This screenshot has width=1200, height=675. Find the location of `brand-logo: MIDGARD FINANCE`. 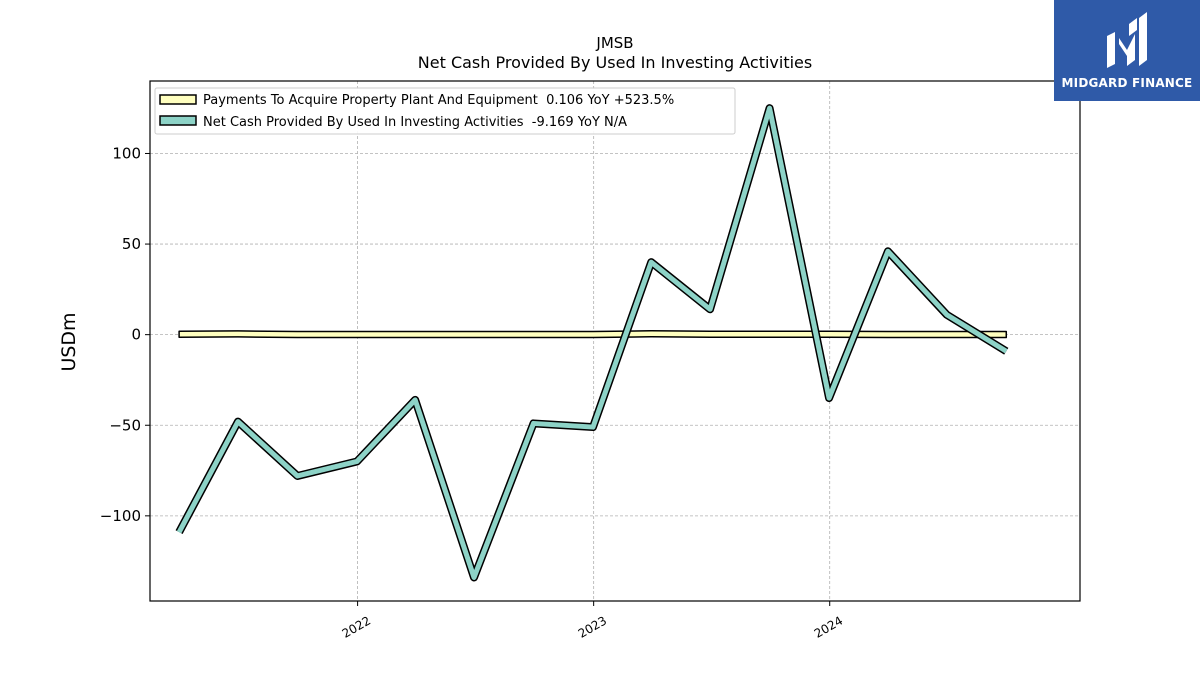

brand-logo: MIDGARD FINANCE is located at coordinates (1127, 50).